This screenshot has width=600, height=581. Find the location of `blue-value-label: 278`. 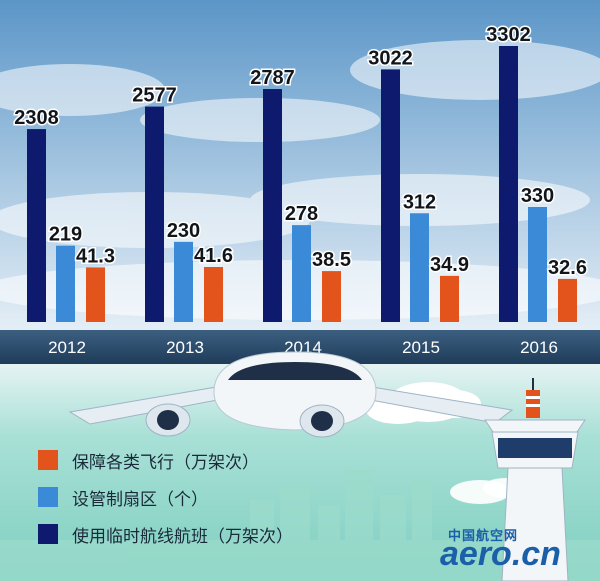

blue-value-label: 278 is located at coordinates (301, 214).